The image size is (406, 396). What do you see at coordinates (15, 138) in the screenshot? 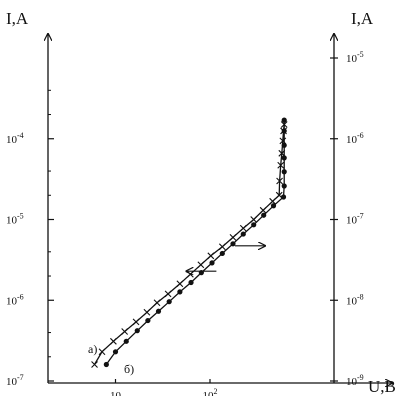
I see `left-tick-label: 10⁻⁴` at bounding box center [15, 138].